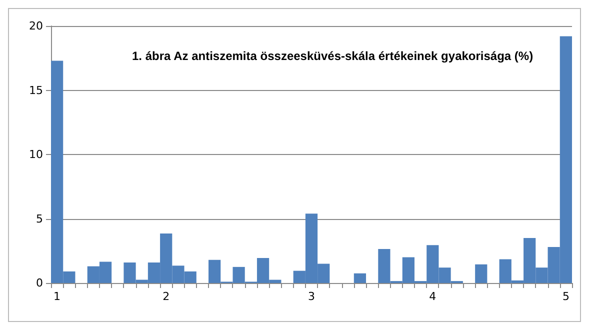 The image size is (589, 330). What do you see at coordinates (57, 296) in the screenshot?
I see `x-tick-label: 1` at bounding box center [57, 296].